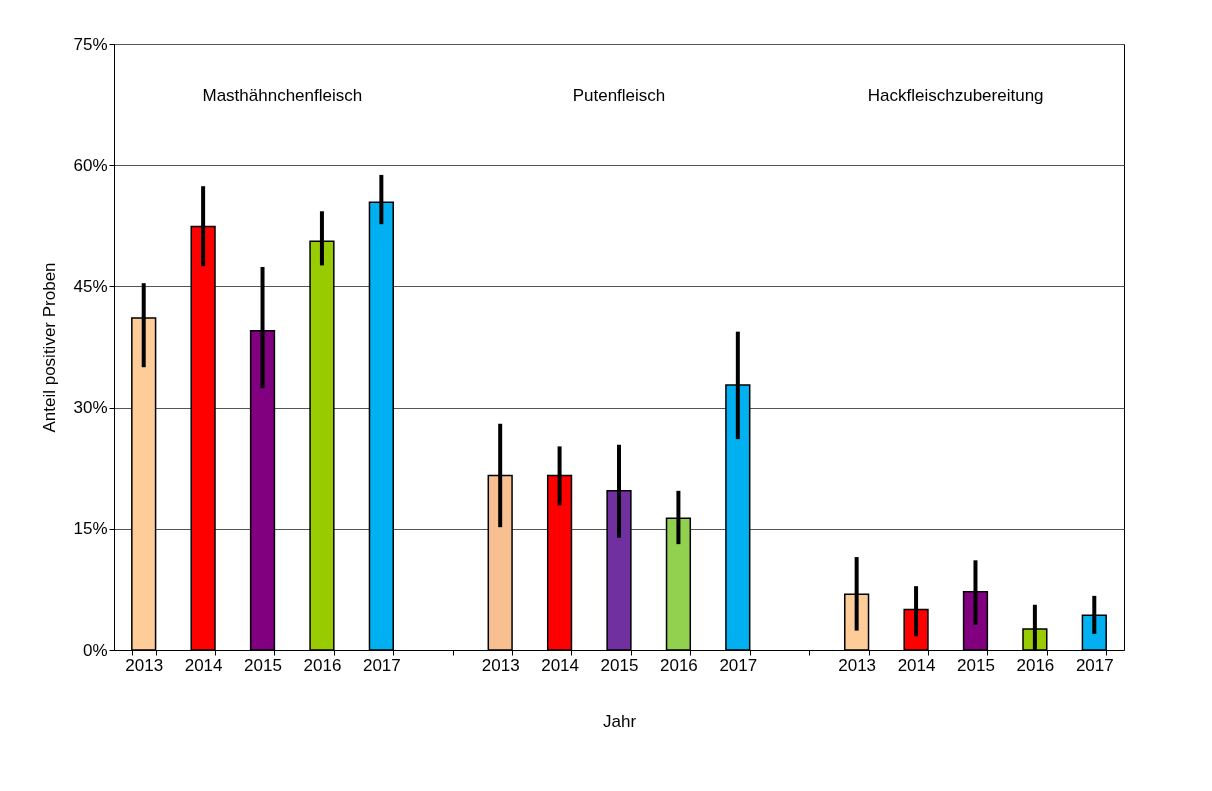  Describe the element at coordinates (282, 95) in the screenshot. I see `annotation: Masthähnchenfleisch` at that location.